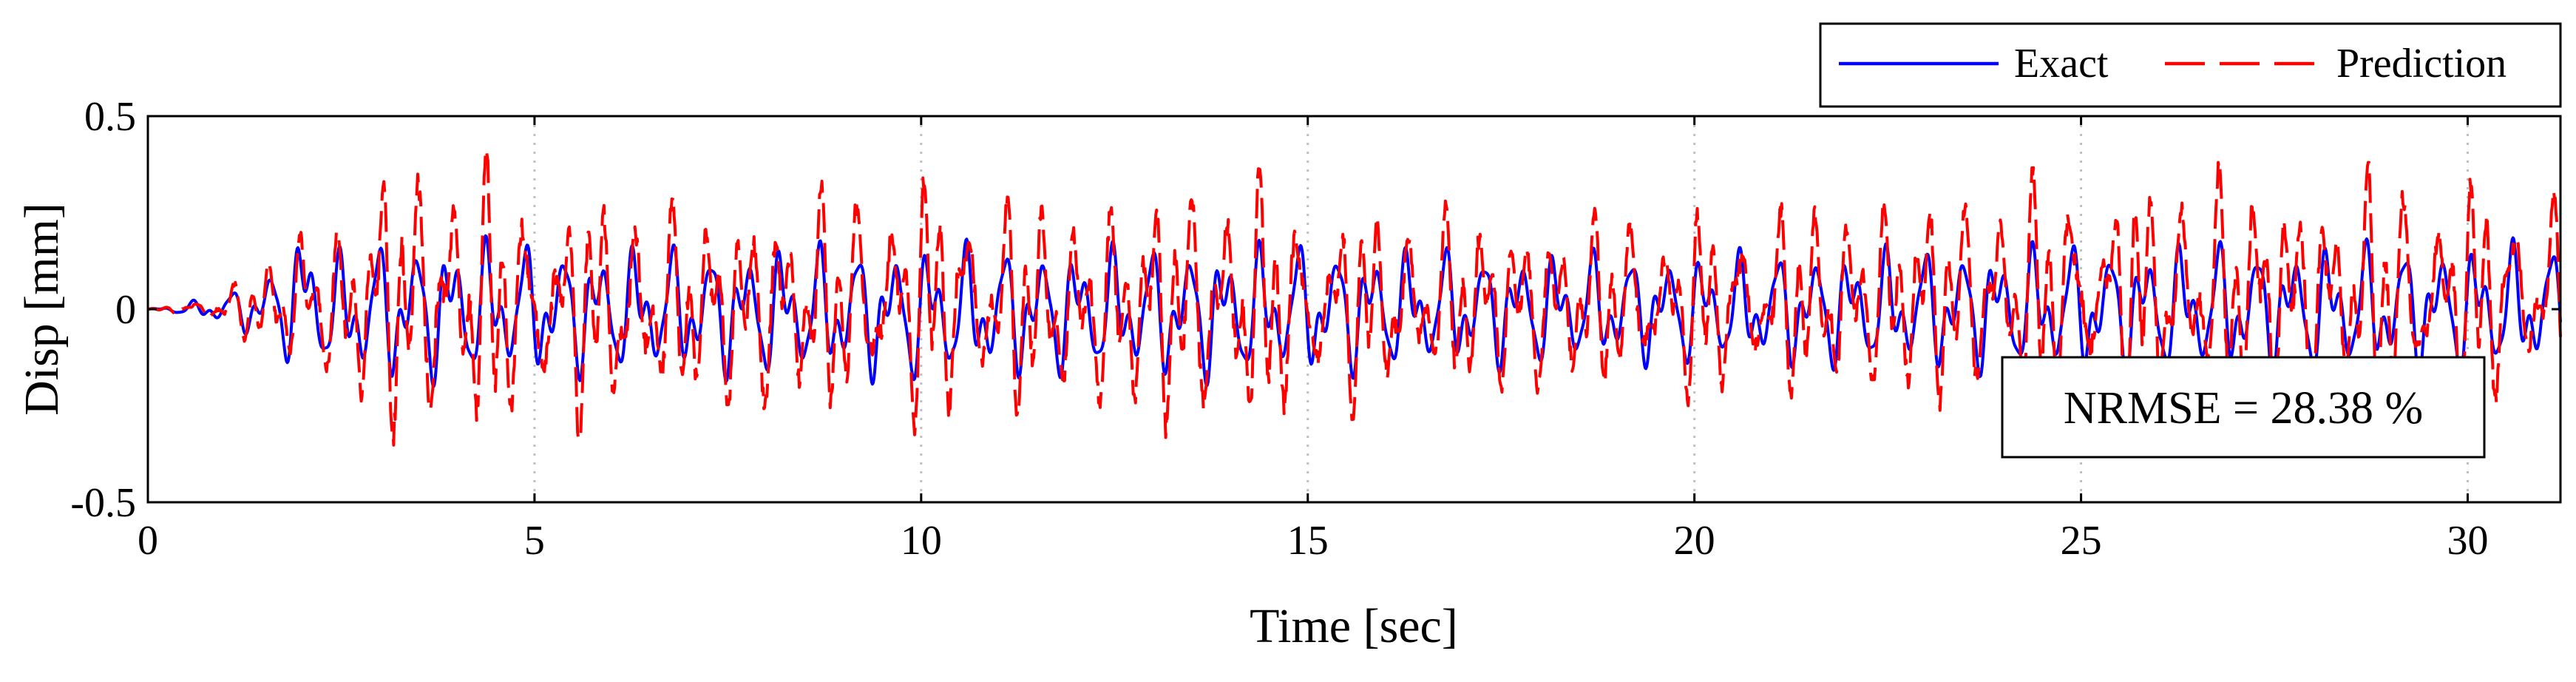  Describe the element at coordinates (1354, 626) in the screenshot. I see `x-axis-label: Time [sec]` at that location.